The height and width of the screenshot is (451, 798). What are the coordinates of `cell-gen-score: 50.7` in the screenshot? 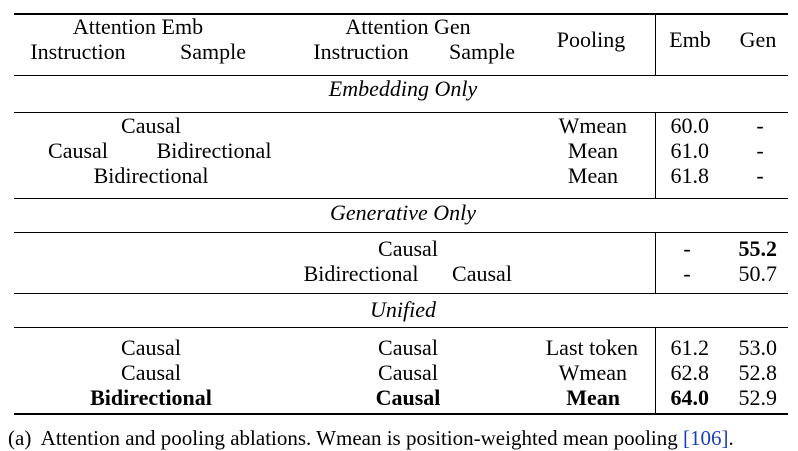 It's located at (758, 273).